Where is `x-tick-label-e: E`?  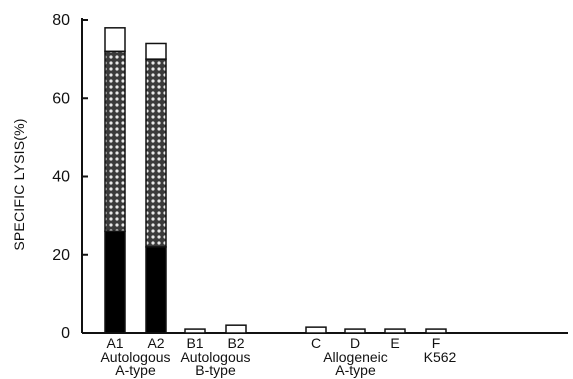 x-tick-label-e: E is located at coordinates (394, 343).